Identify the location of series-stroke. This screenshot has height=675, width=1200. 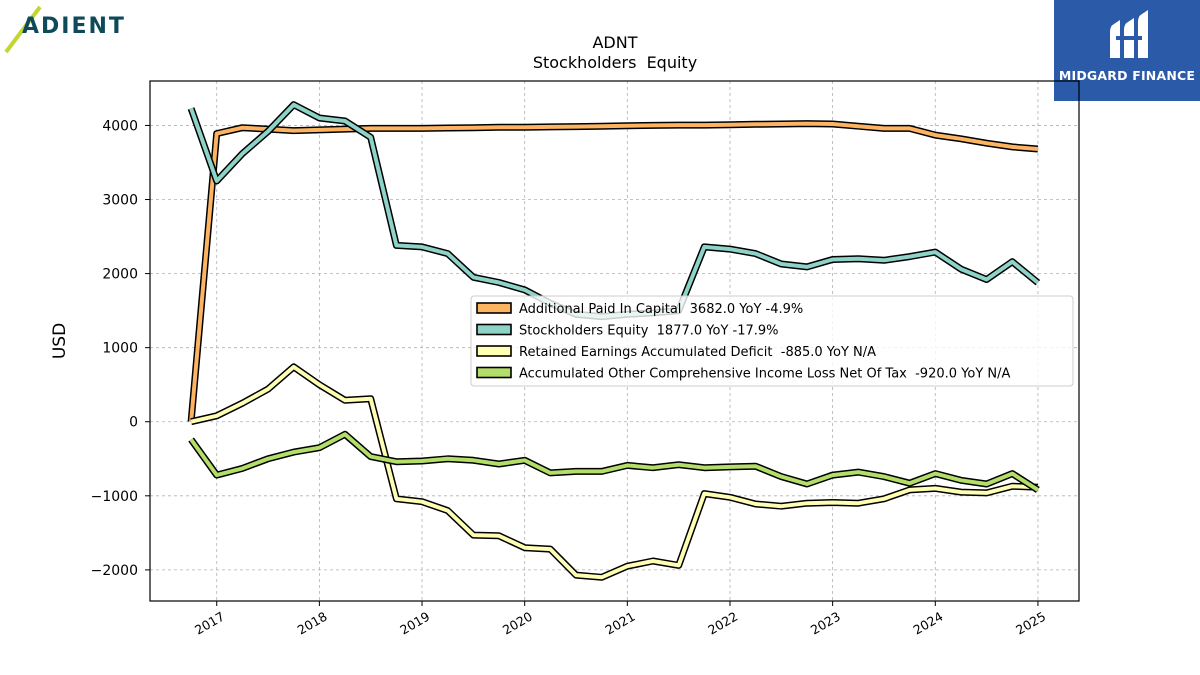
(614, 462).